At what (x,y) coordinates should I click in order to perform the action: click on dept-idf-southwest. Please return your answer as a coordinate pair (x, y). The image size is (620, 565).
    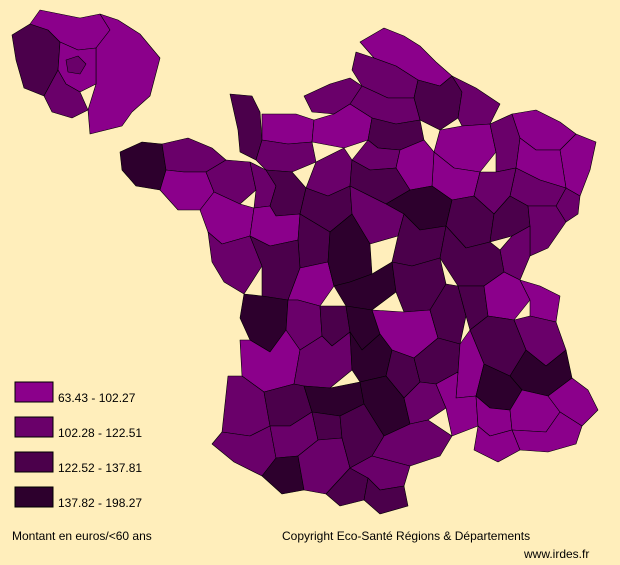
    Looking at the image, I should click on (66, 94).